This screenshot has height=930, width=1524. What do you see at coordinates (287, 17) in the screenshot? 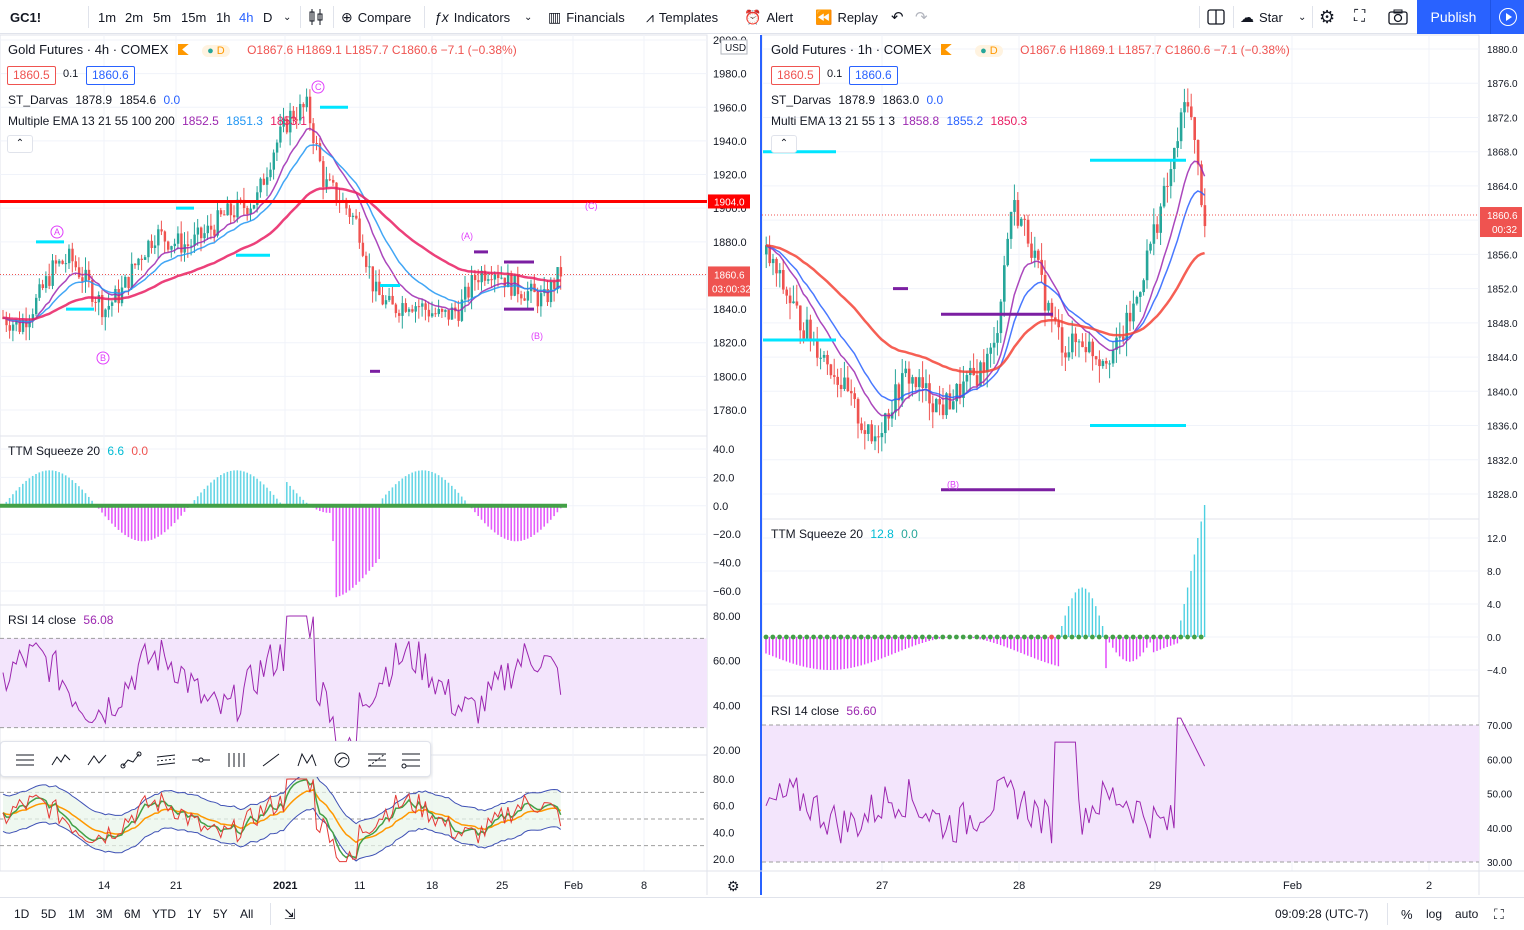
I see `interval-dropdown-chevron-icon: ⌄` at bounding box center [287, 17].